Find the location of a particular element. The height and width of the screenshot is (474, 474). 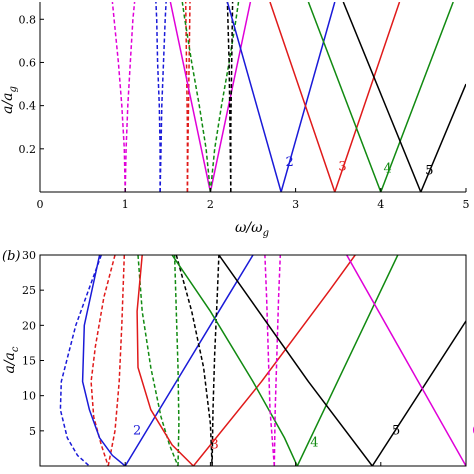

panel-a-curve-label-4: 4 is located at coordinates (387, 169).